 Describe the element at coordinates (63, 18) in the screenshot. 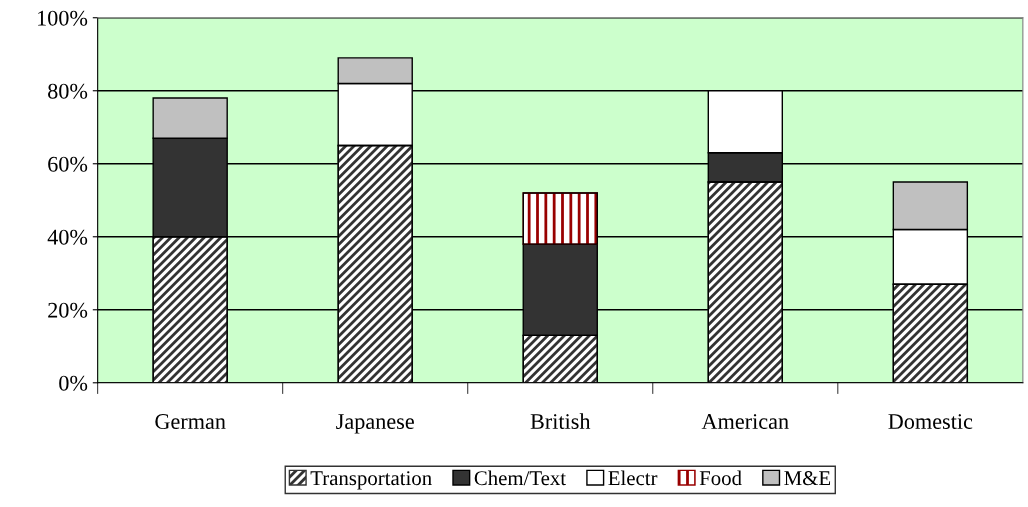

I see `y-tick-label: 100%` at that location.